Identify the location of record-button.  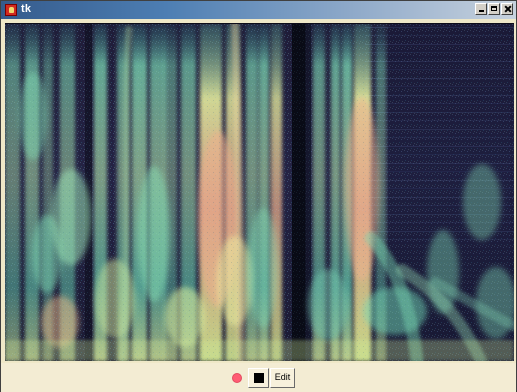
(237, 378).